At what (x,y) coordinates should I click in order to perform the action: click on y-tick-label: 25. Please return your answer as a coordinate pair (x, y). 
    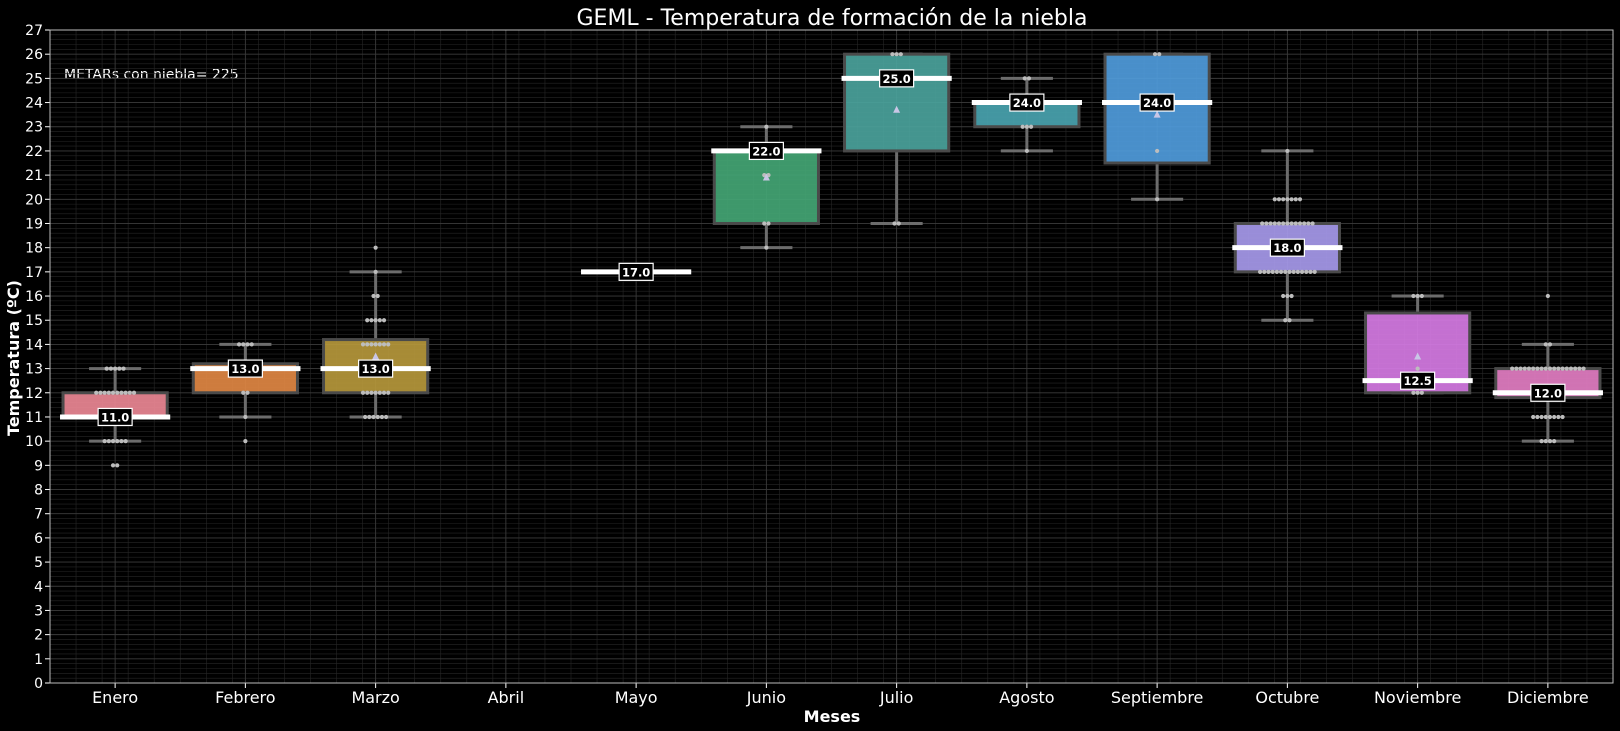
    Looking at the image, I should click on (34, 79).